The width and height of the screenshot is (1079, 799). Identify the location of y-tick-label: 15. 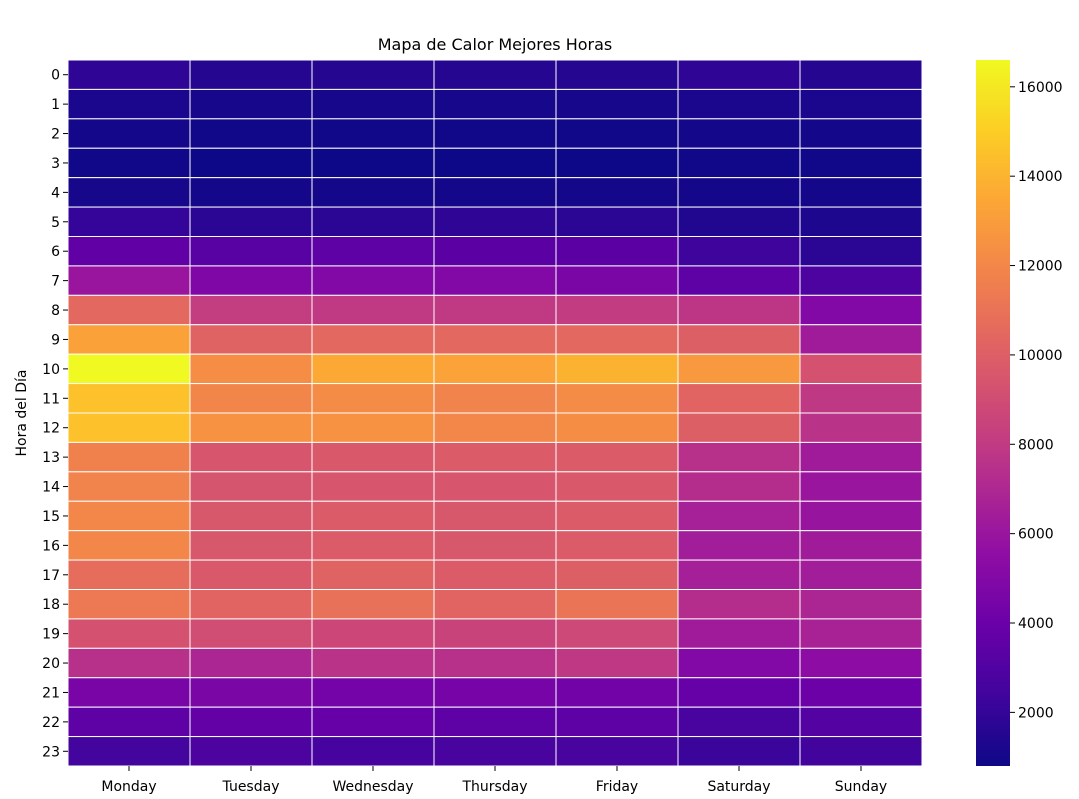
(51, 517).